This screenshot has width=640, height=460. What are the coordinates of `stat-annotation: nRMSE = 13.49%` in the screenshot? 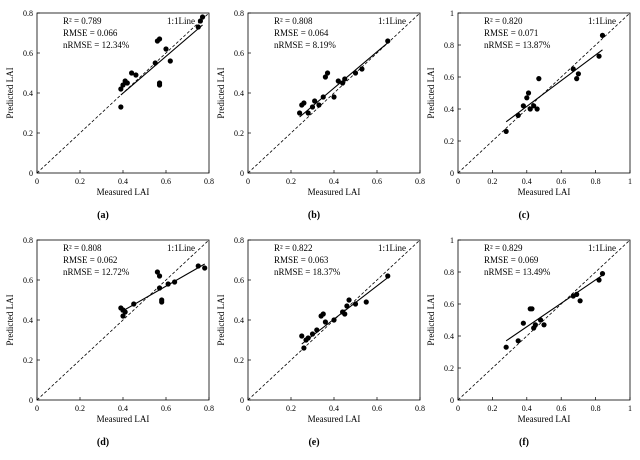 It's located at (517, 272).